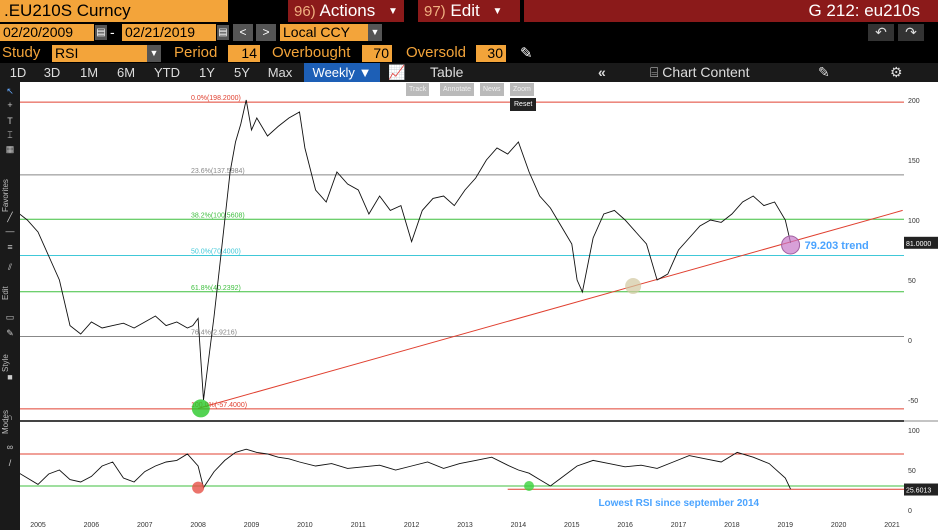  I want to click on currency-select: Local CCY, so click(324, 32).